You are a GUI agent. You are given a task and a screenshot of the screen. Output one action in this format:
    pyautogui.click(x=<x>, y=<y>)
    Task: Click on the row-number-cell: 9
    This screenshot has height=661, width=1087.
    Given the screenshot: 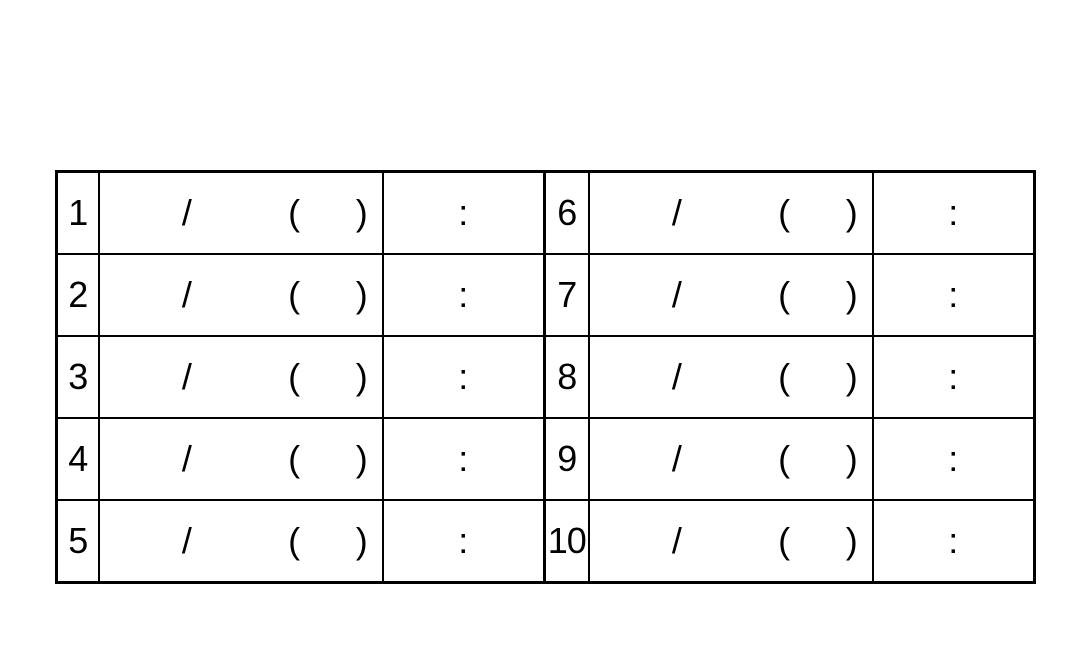 What is the action you would take?
    pyautogui.click(x=566, y=459)
    